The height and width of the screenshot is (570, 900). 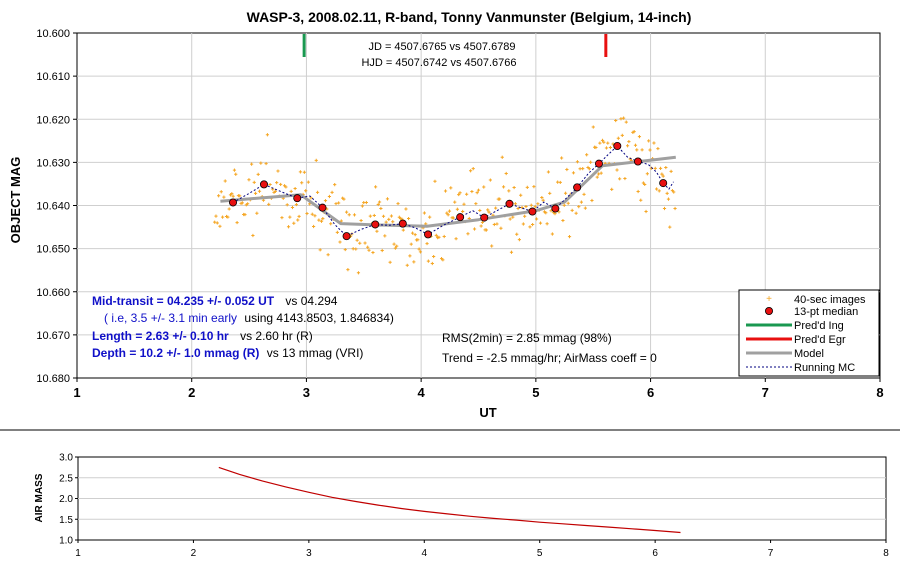 I want to click on mid-transit-vs: vs 04.294, so click(x=311, y=301).